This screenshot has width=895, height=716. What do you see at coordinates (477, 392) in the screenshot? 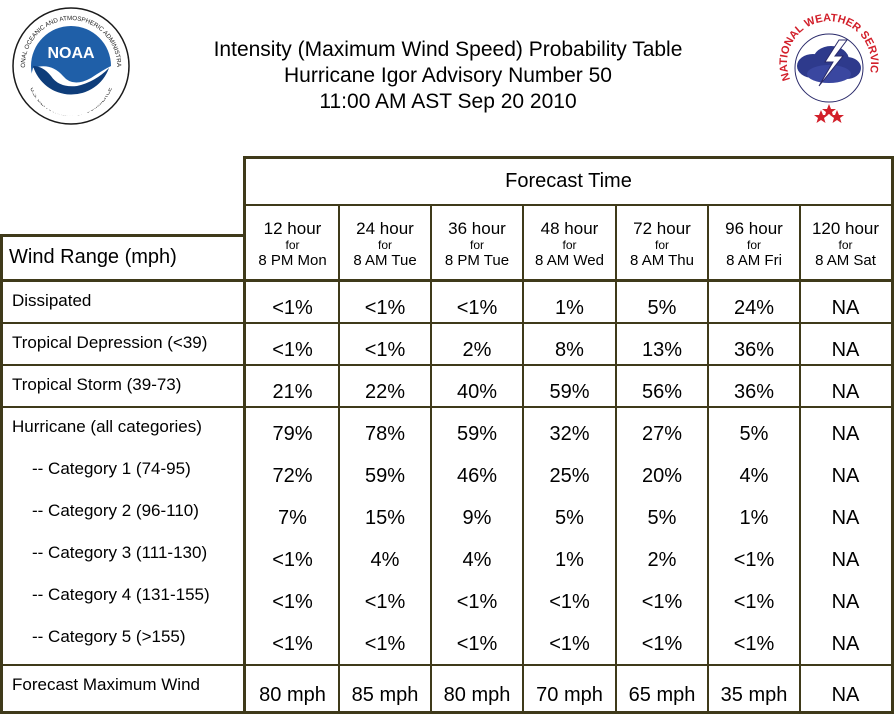
I see `table-cell: 40%` at bounding box center [477, 392].